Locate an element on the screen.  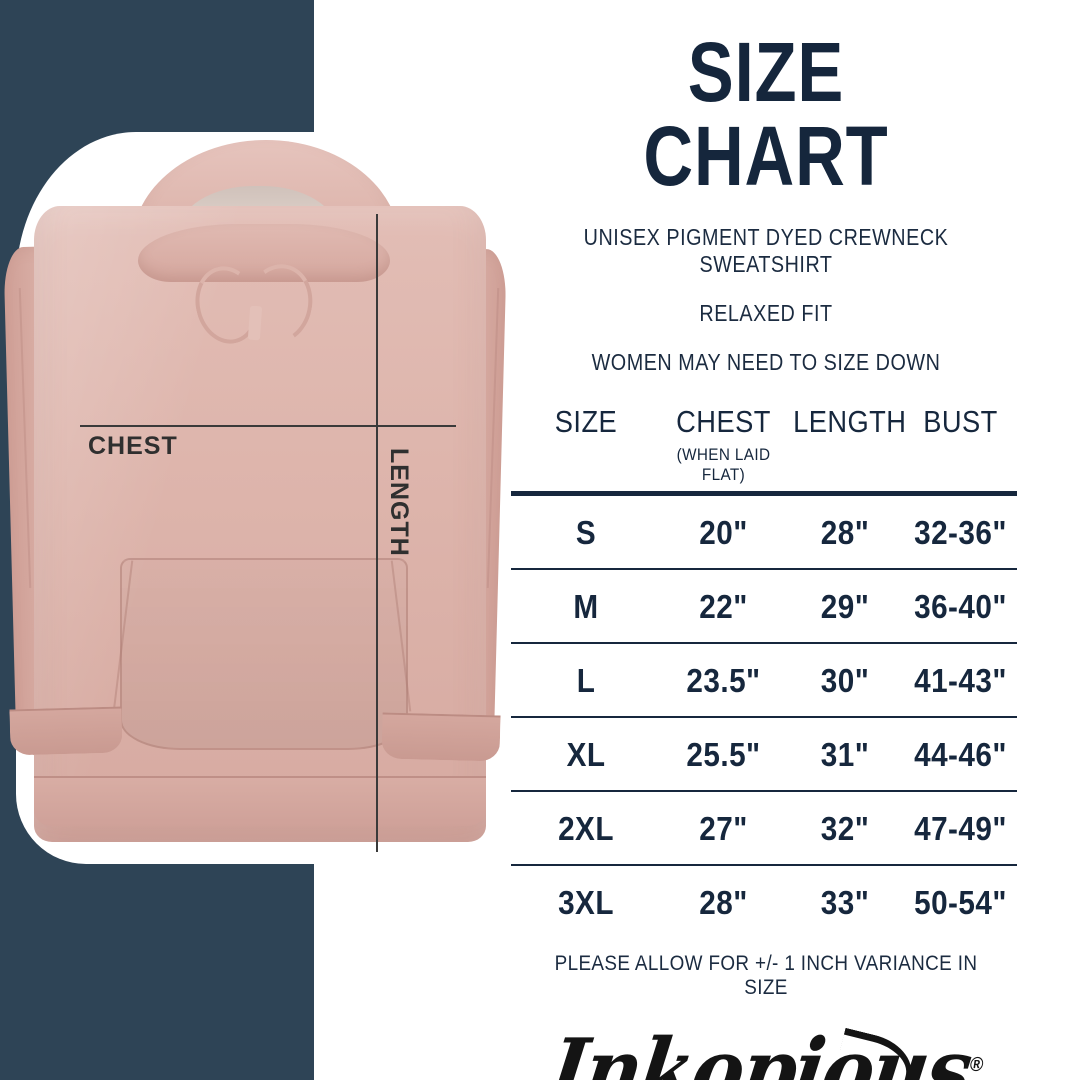
brand-logo: Inkopious® is located at coordinates (766, 1050).